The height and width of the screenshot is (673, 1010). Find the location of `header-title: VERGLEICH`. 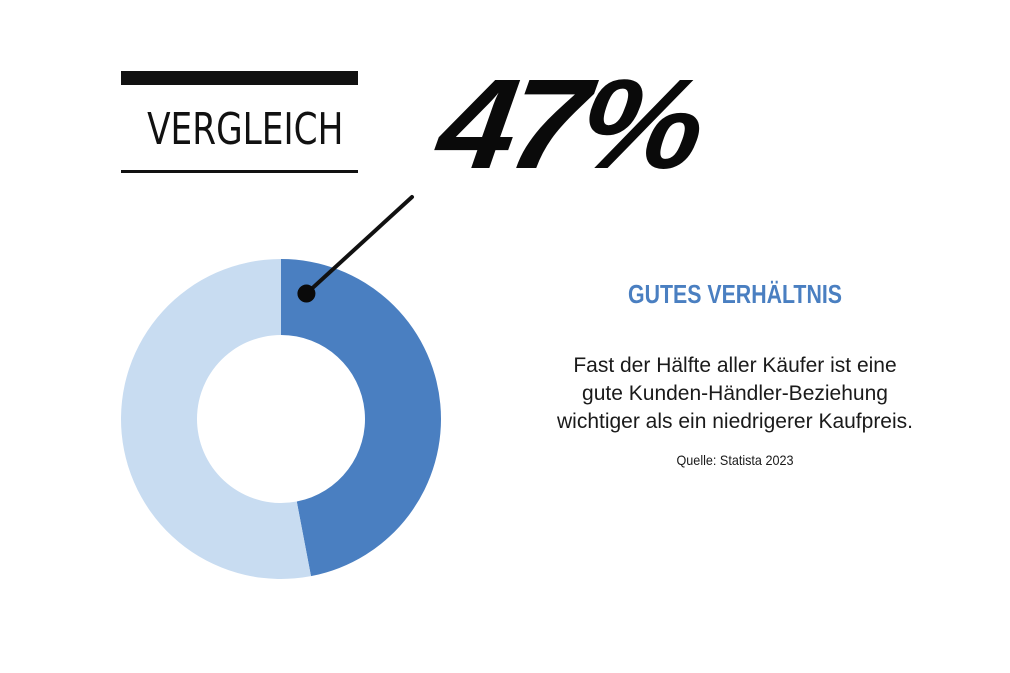

header-title: VERGLEICH is located at coordinates (245, 129).